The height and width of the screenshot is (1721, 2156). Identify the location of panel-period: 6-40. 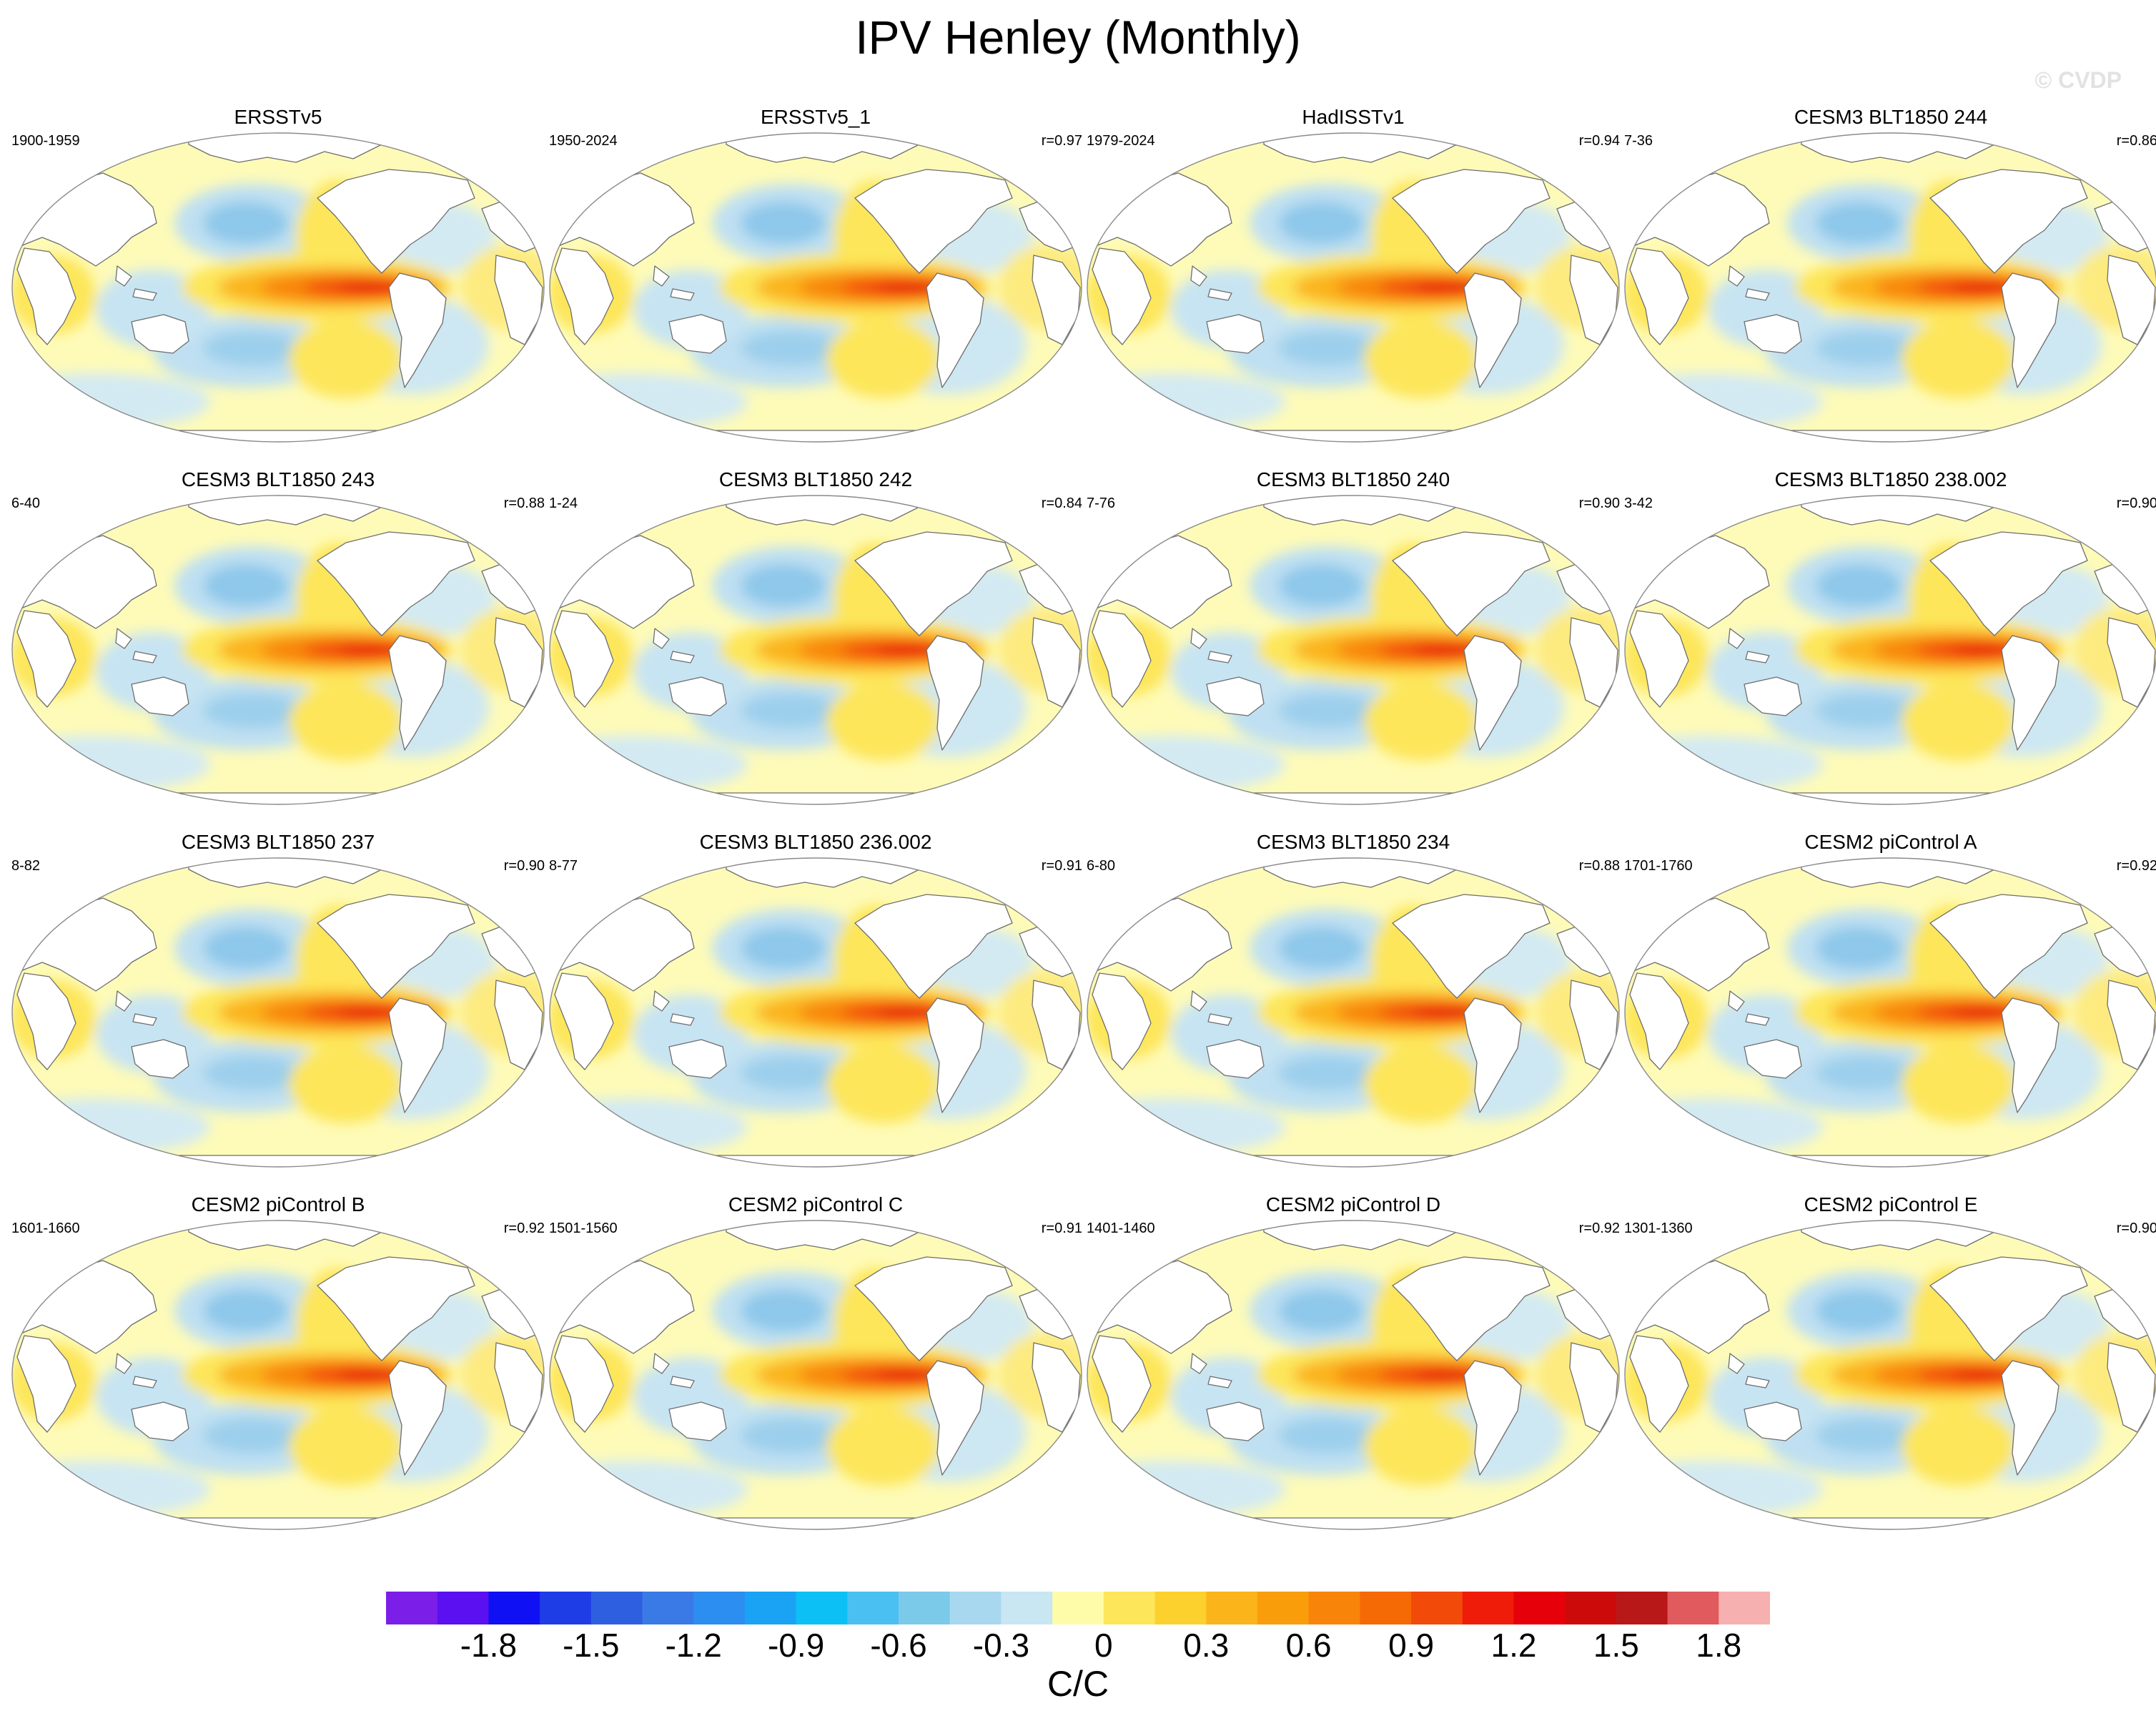
(26, 503).